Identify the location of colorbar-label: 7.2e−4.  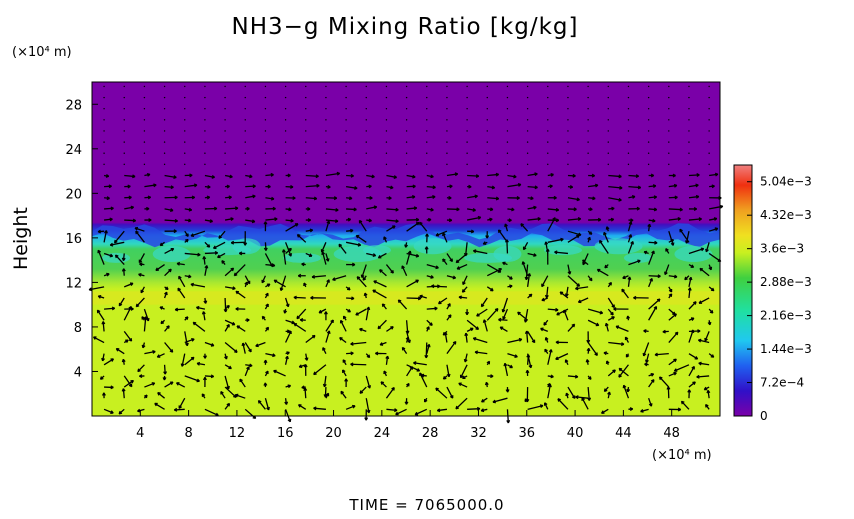
(782, 383).